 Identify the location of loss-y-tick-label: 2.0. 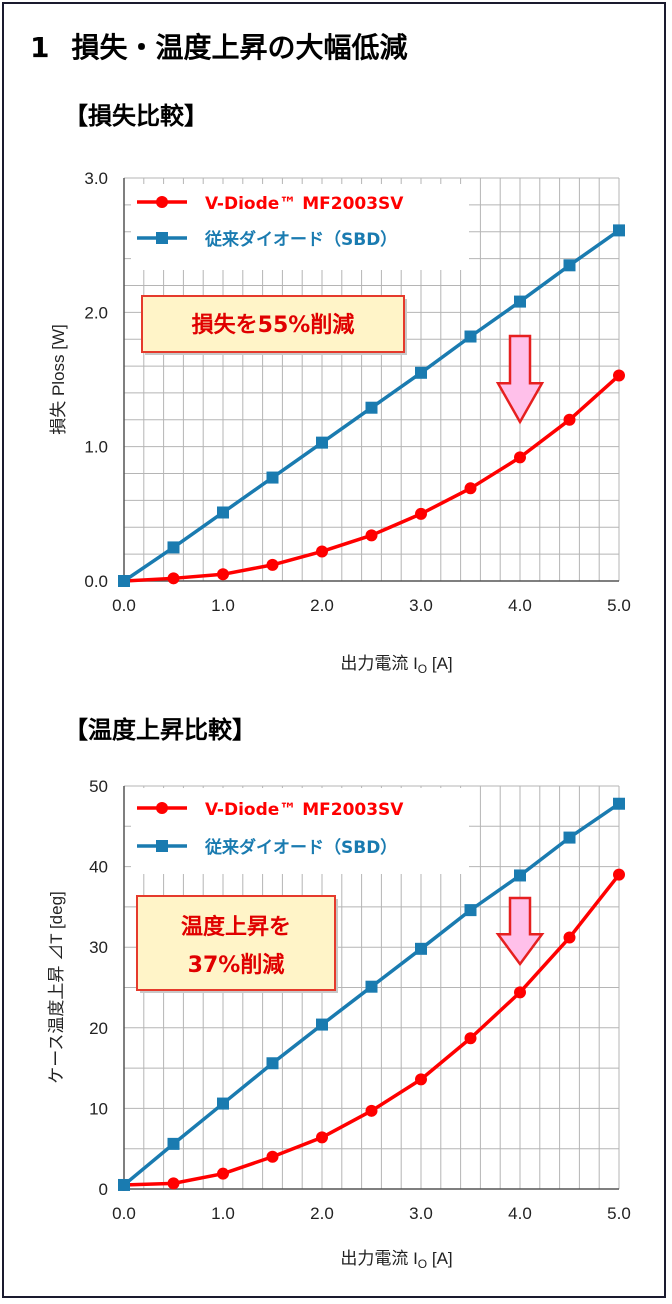
(96, 312).